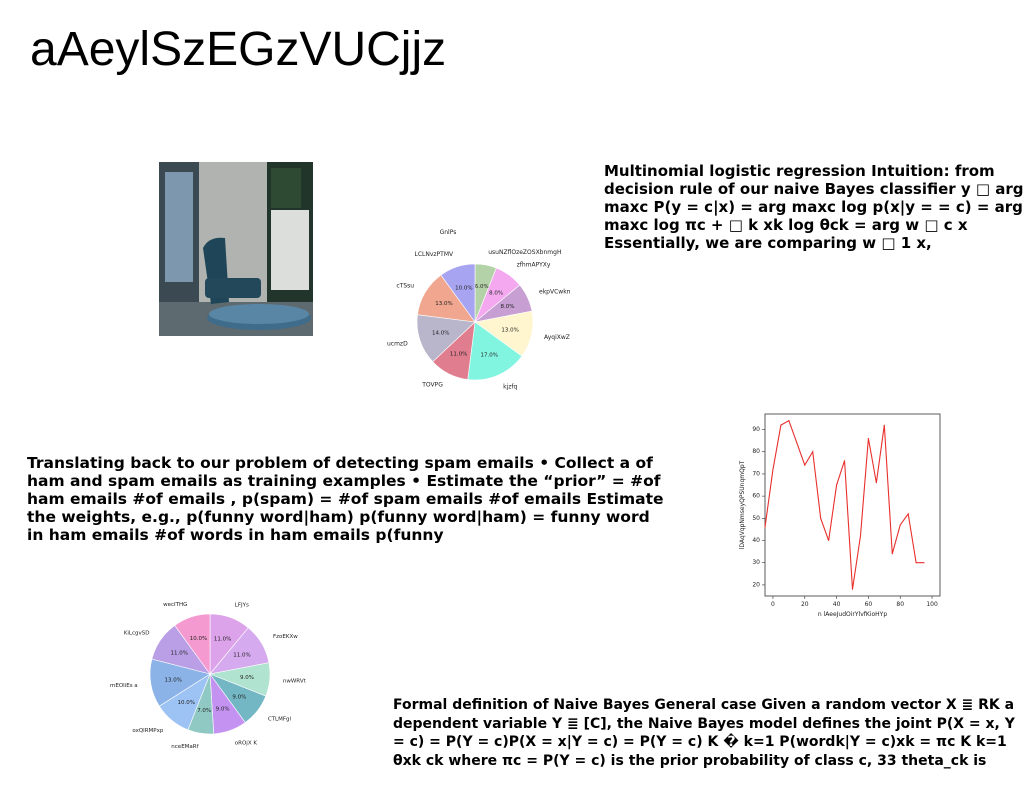  Describe the element at coordinates (241, 656) in the screenshot. I see `pie2-pct-1: 11.0%` at that location.